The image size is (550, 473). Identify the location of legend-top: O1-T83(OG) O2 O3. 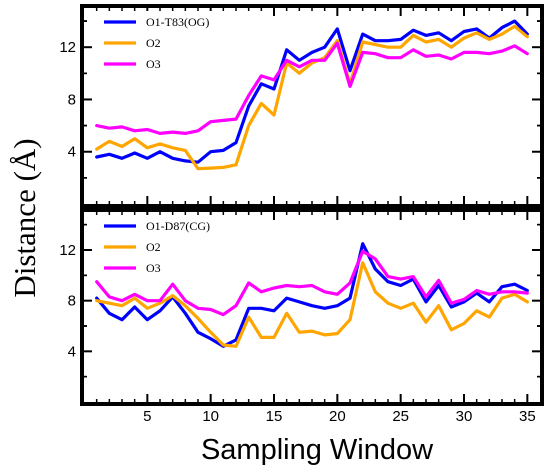
(175, 43).